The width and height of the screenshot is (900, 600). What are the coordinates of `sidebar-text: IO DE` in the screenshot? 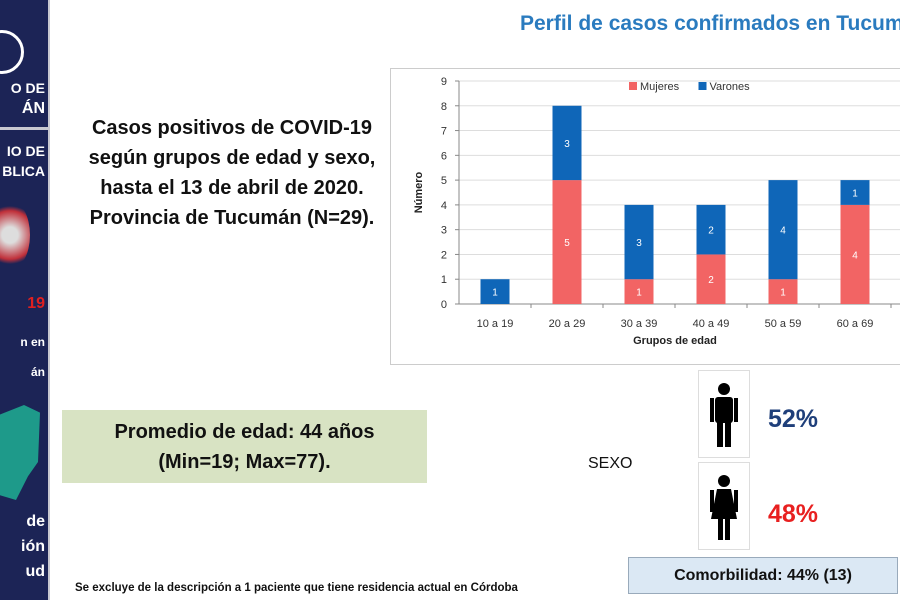 It's located at (25, 151).